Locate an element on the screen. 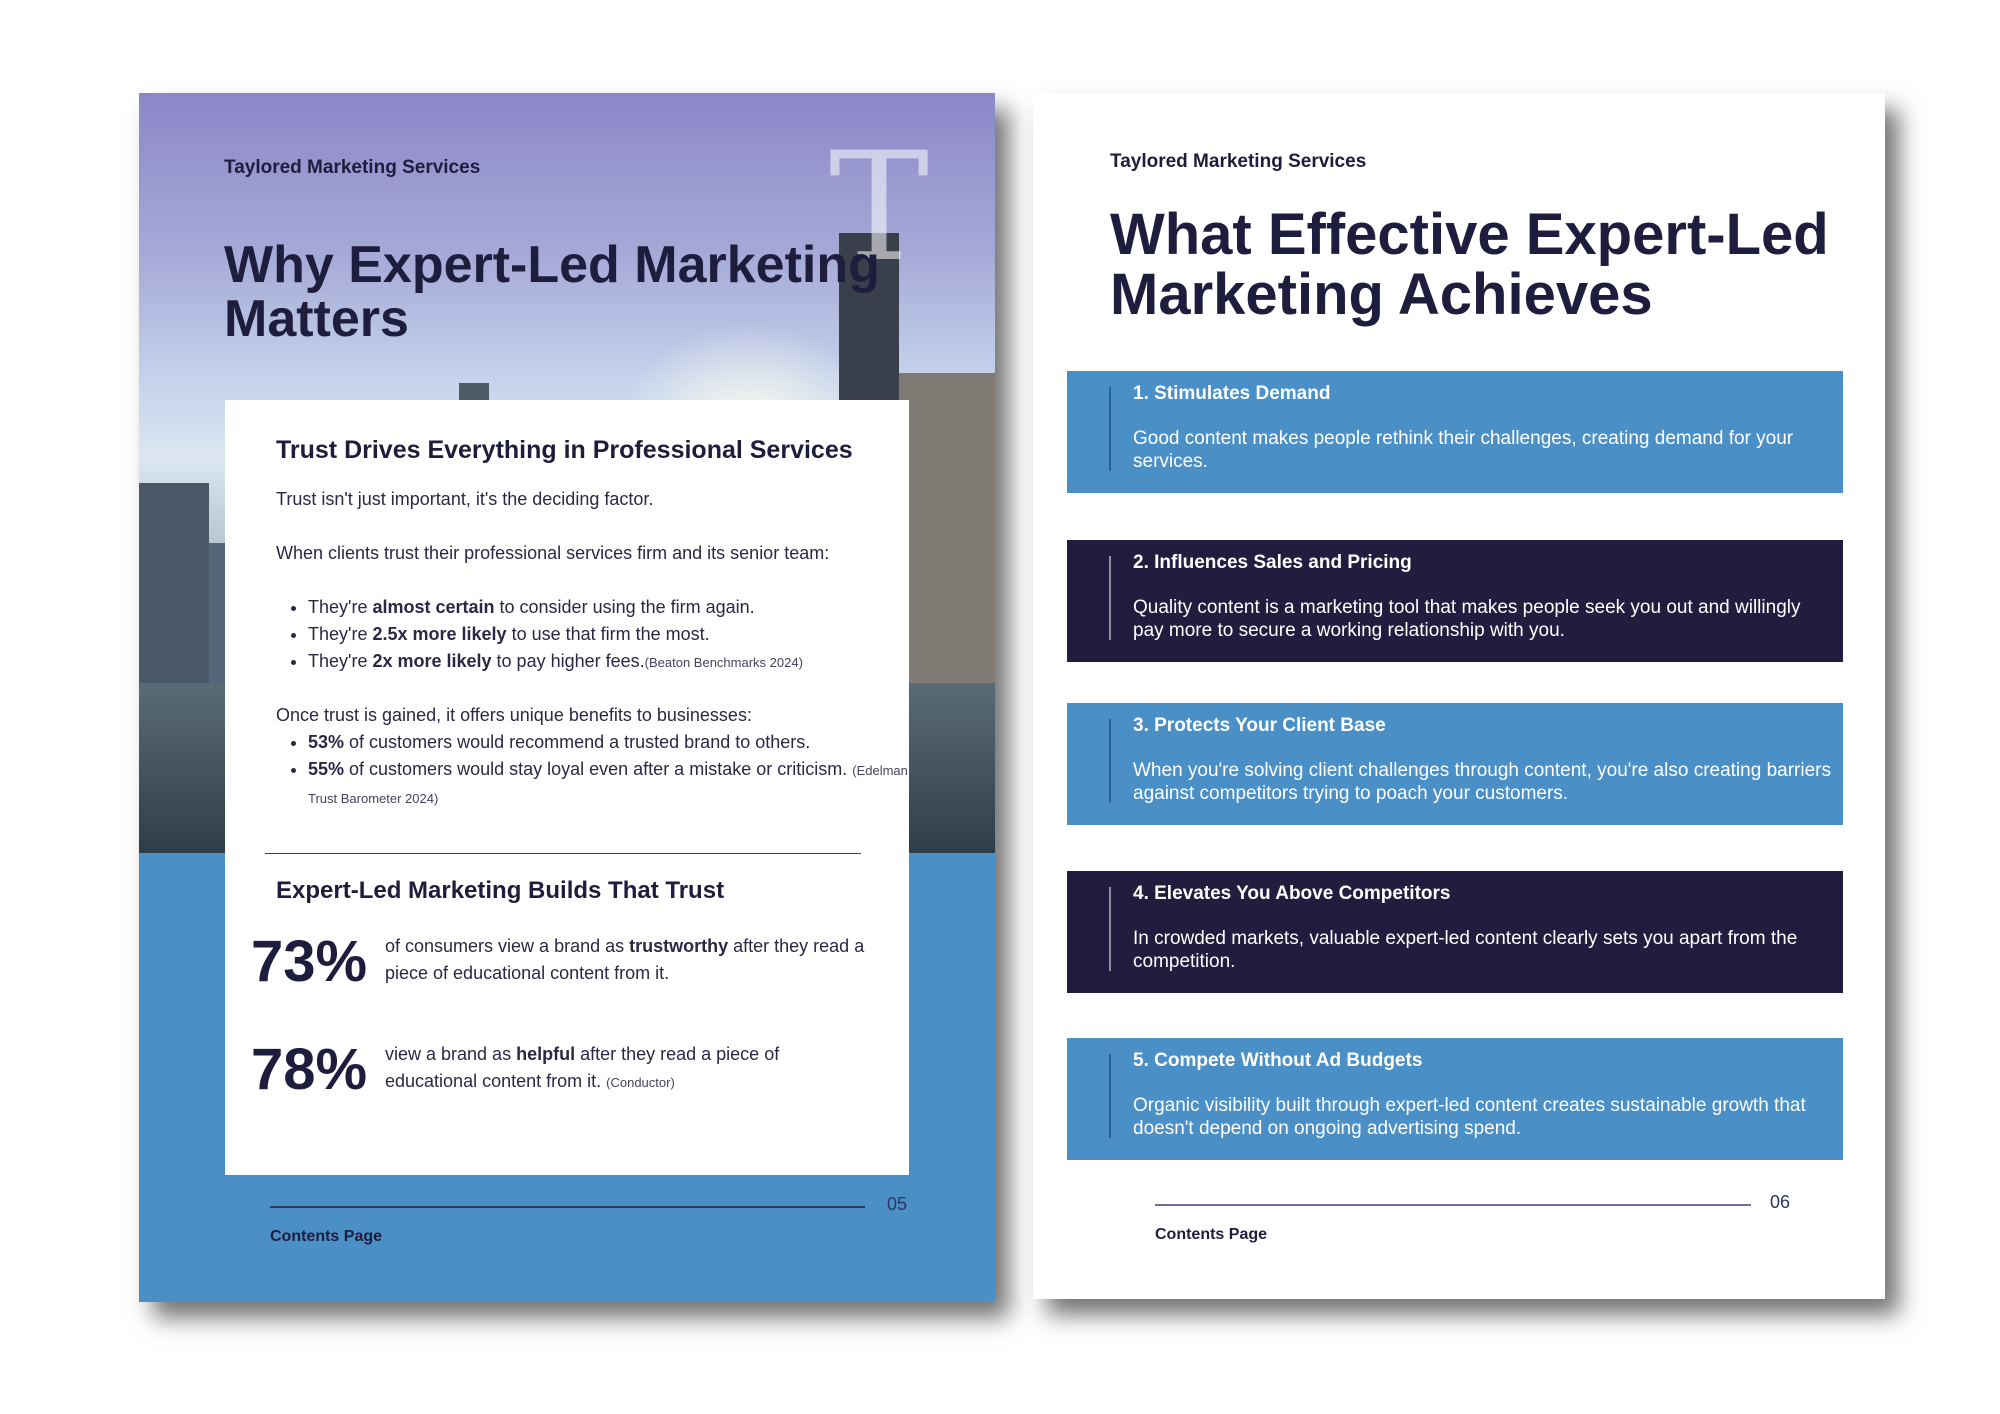 This screenshot has width=2000, height=1414. divider is located at coordinates (563, 853).